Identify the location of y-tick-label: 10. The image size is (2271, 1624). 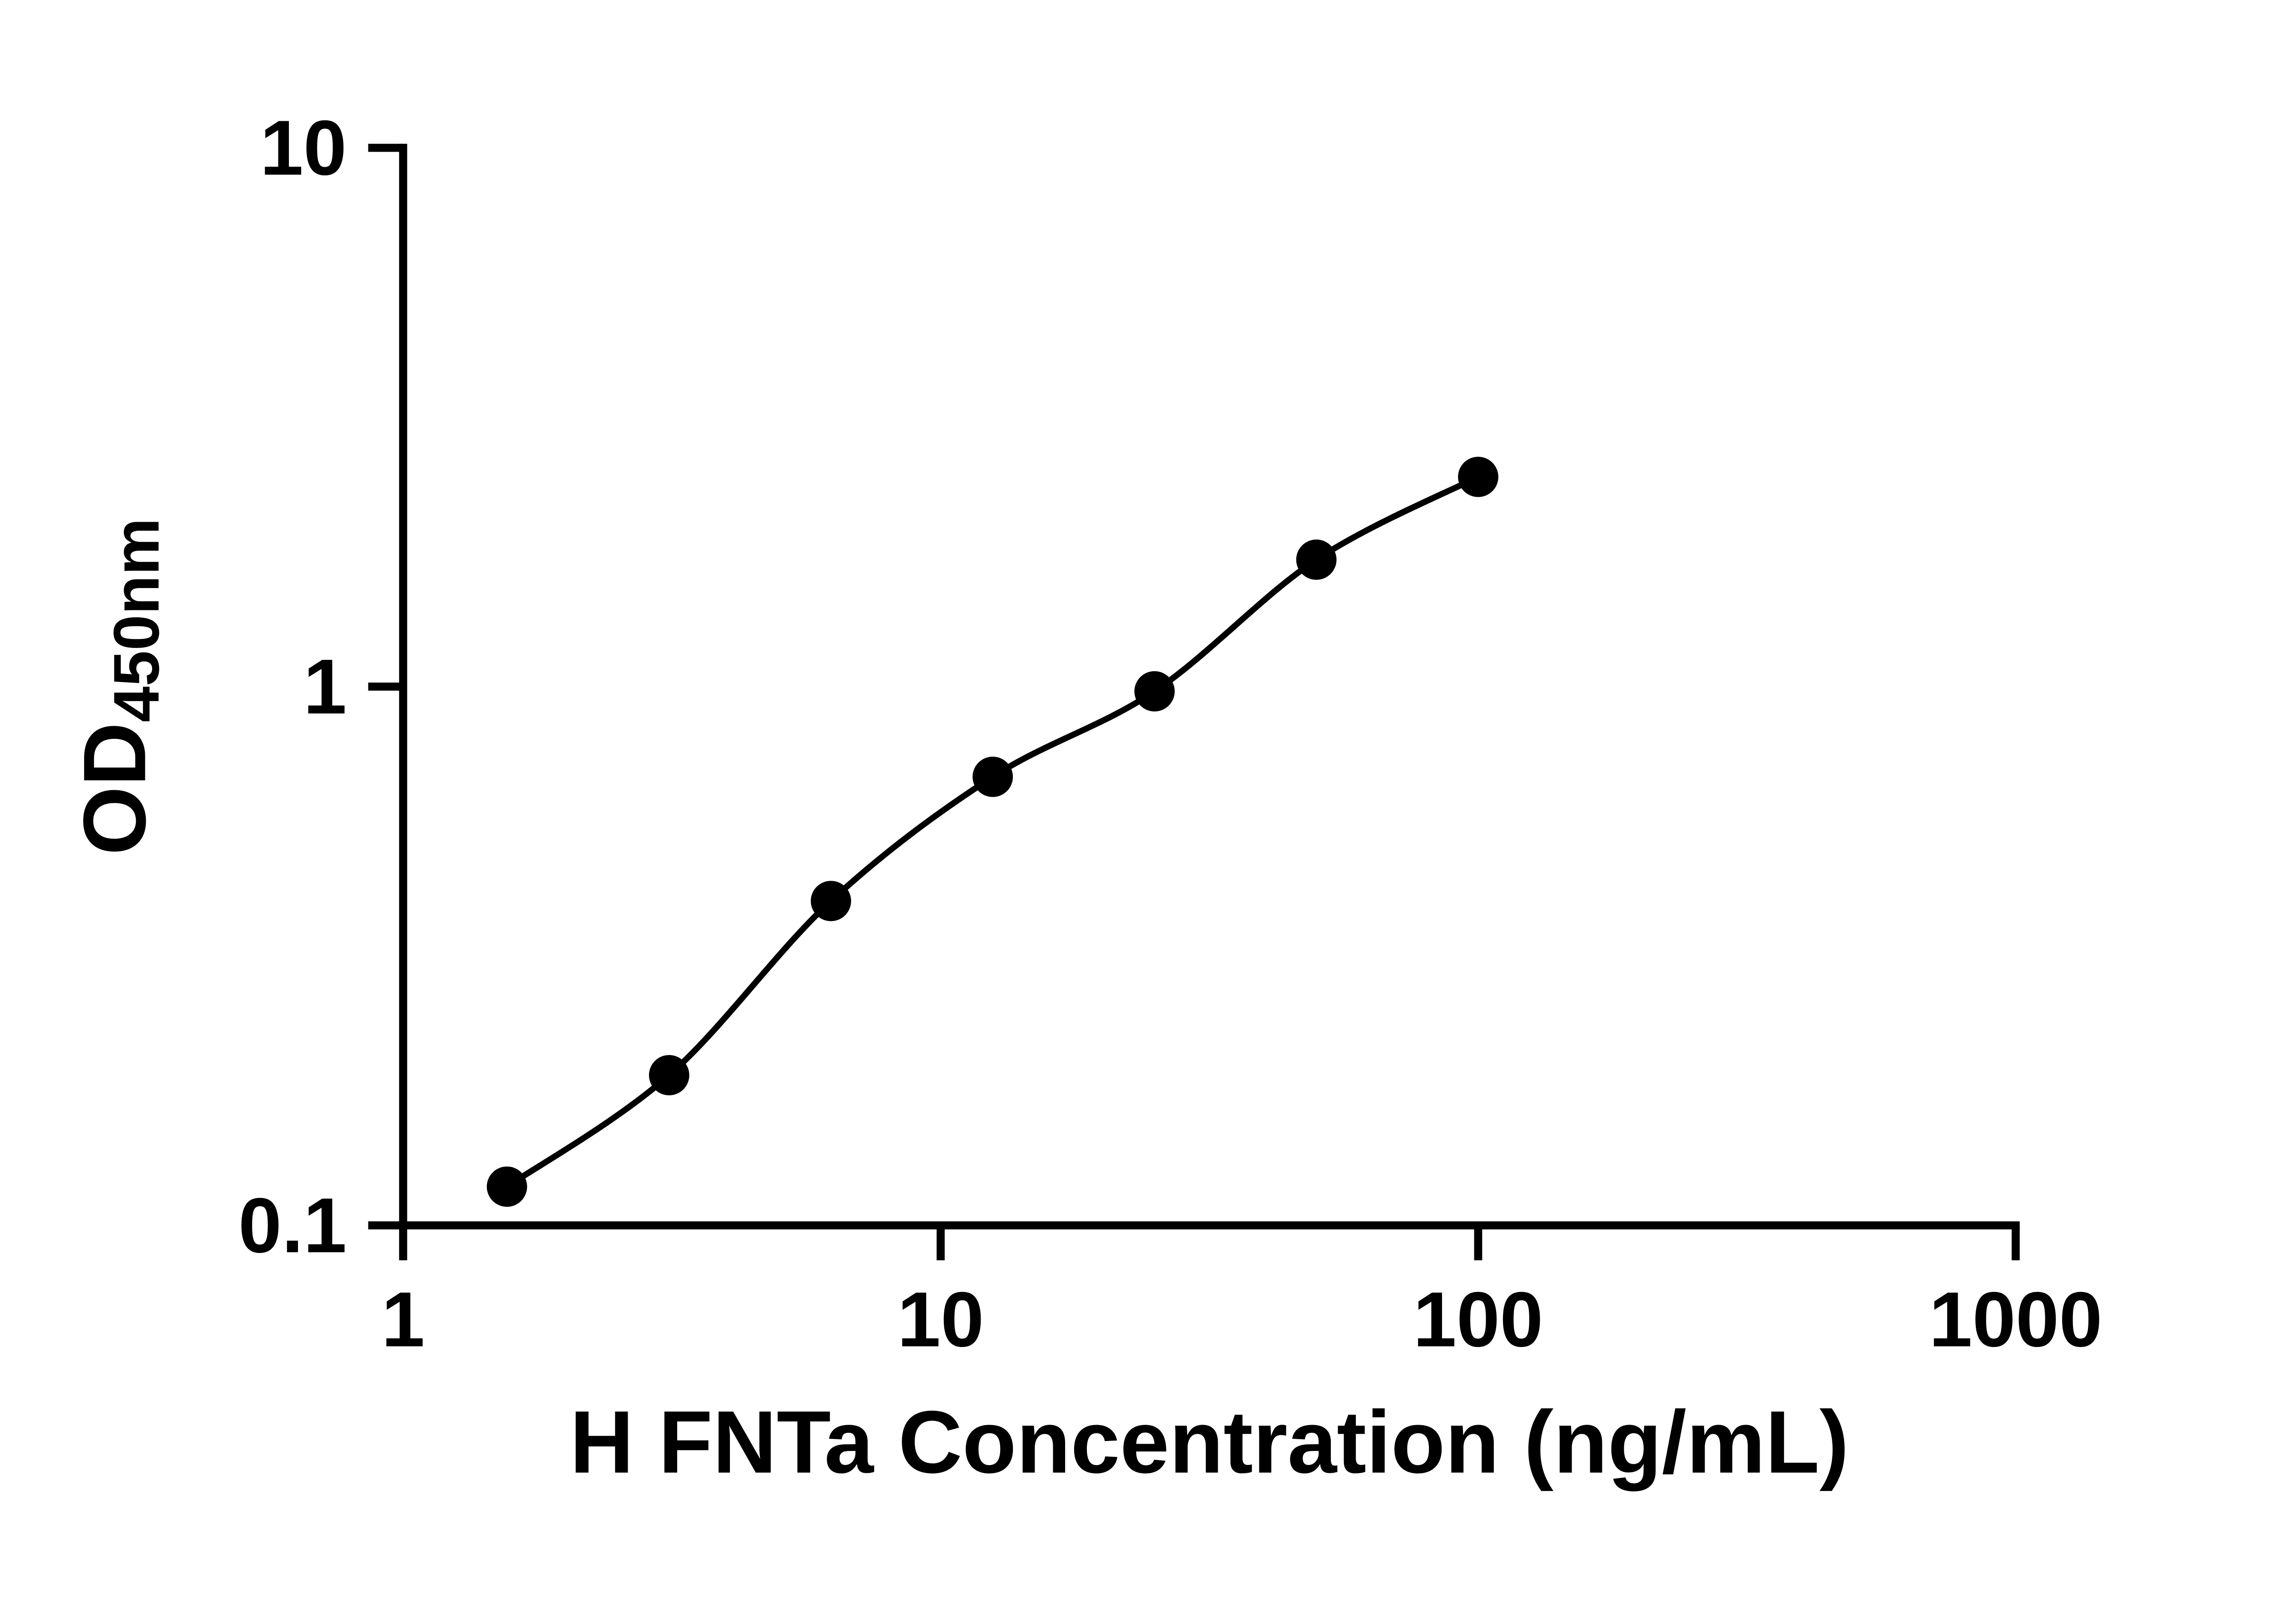
(303, 148).